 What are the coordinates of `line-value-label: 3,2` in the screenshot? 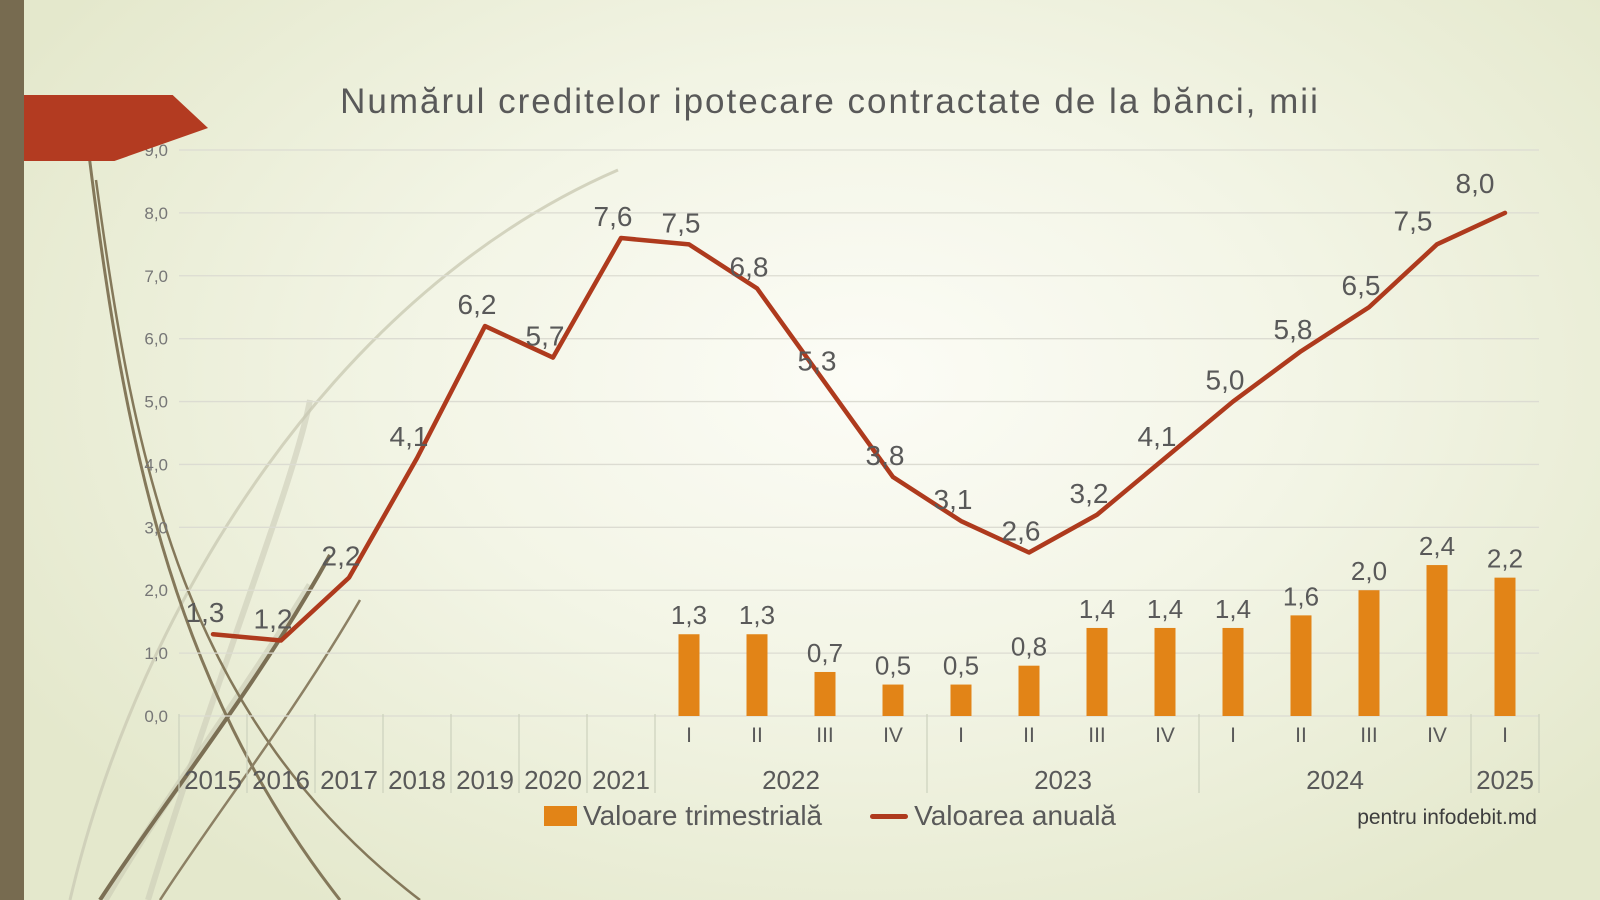 It's located at (1089, 493).